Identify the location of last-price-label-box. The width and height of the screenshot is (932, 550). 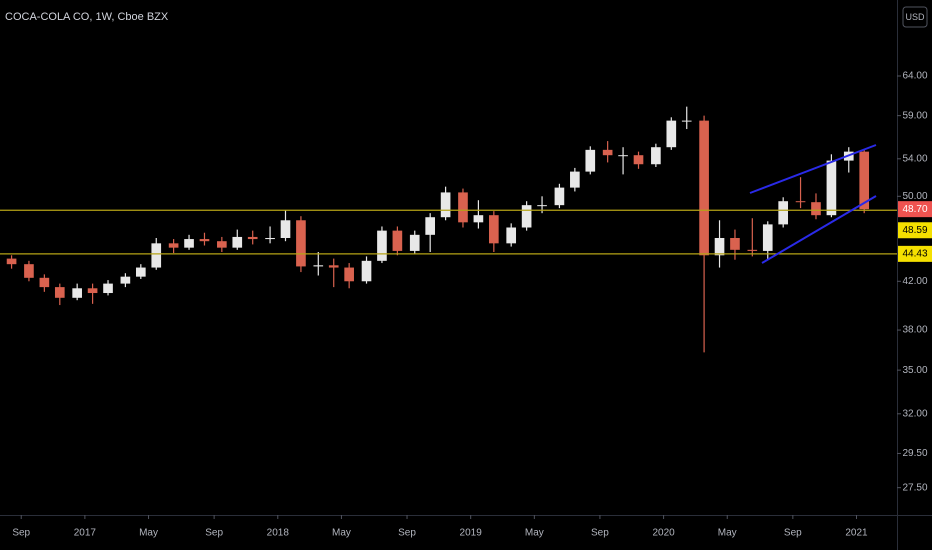
(915, 209).